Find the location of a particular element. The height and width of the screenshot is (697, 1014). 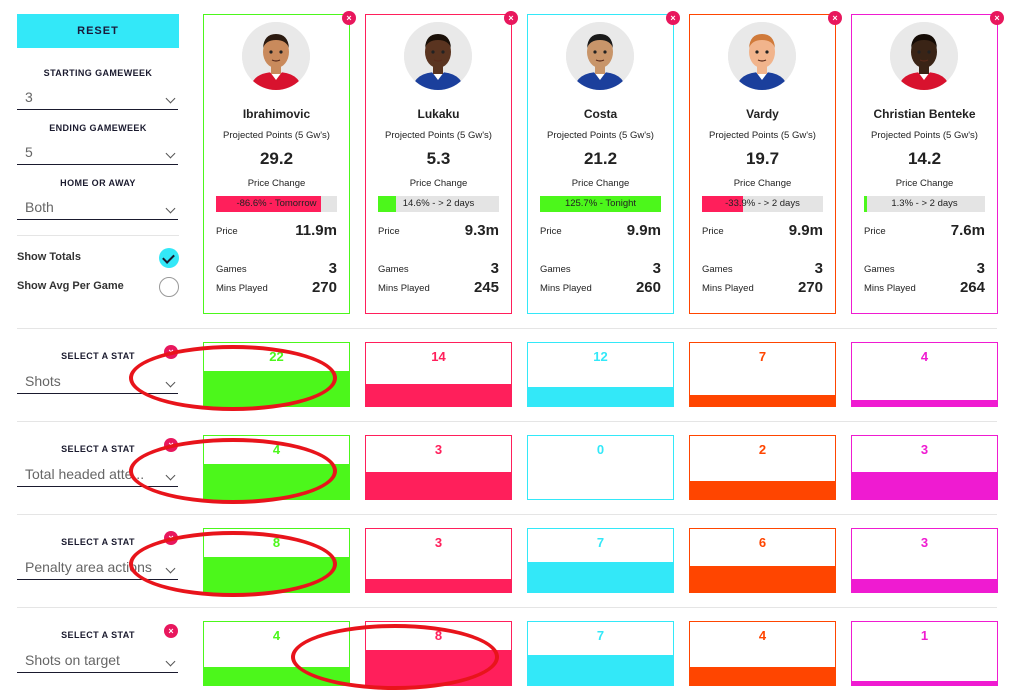

stat-value-box: 2 is located at coordinates (762, 467).